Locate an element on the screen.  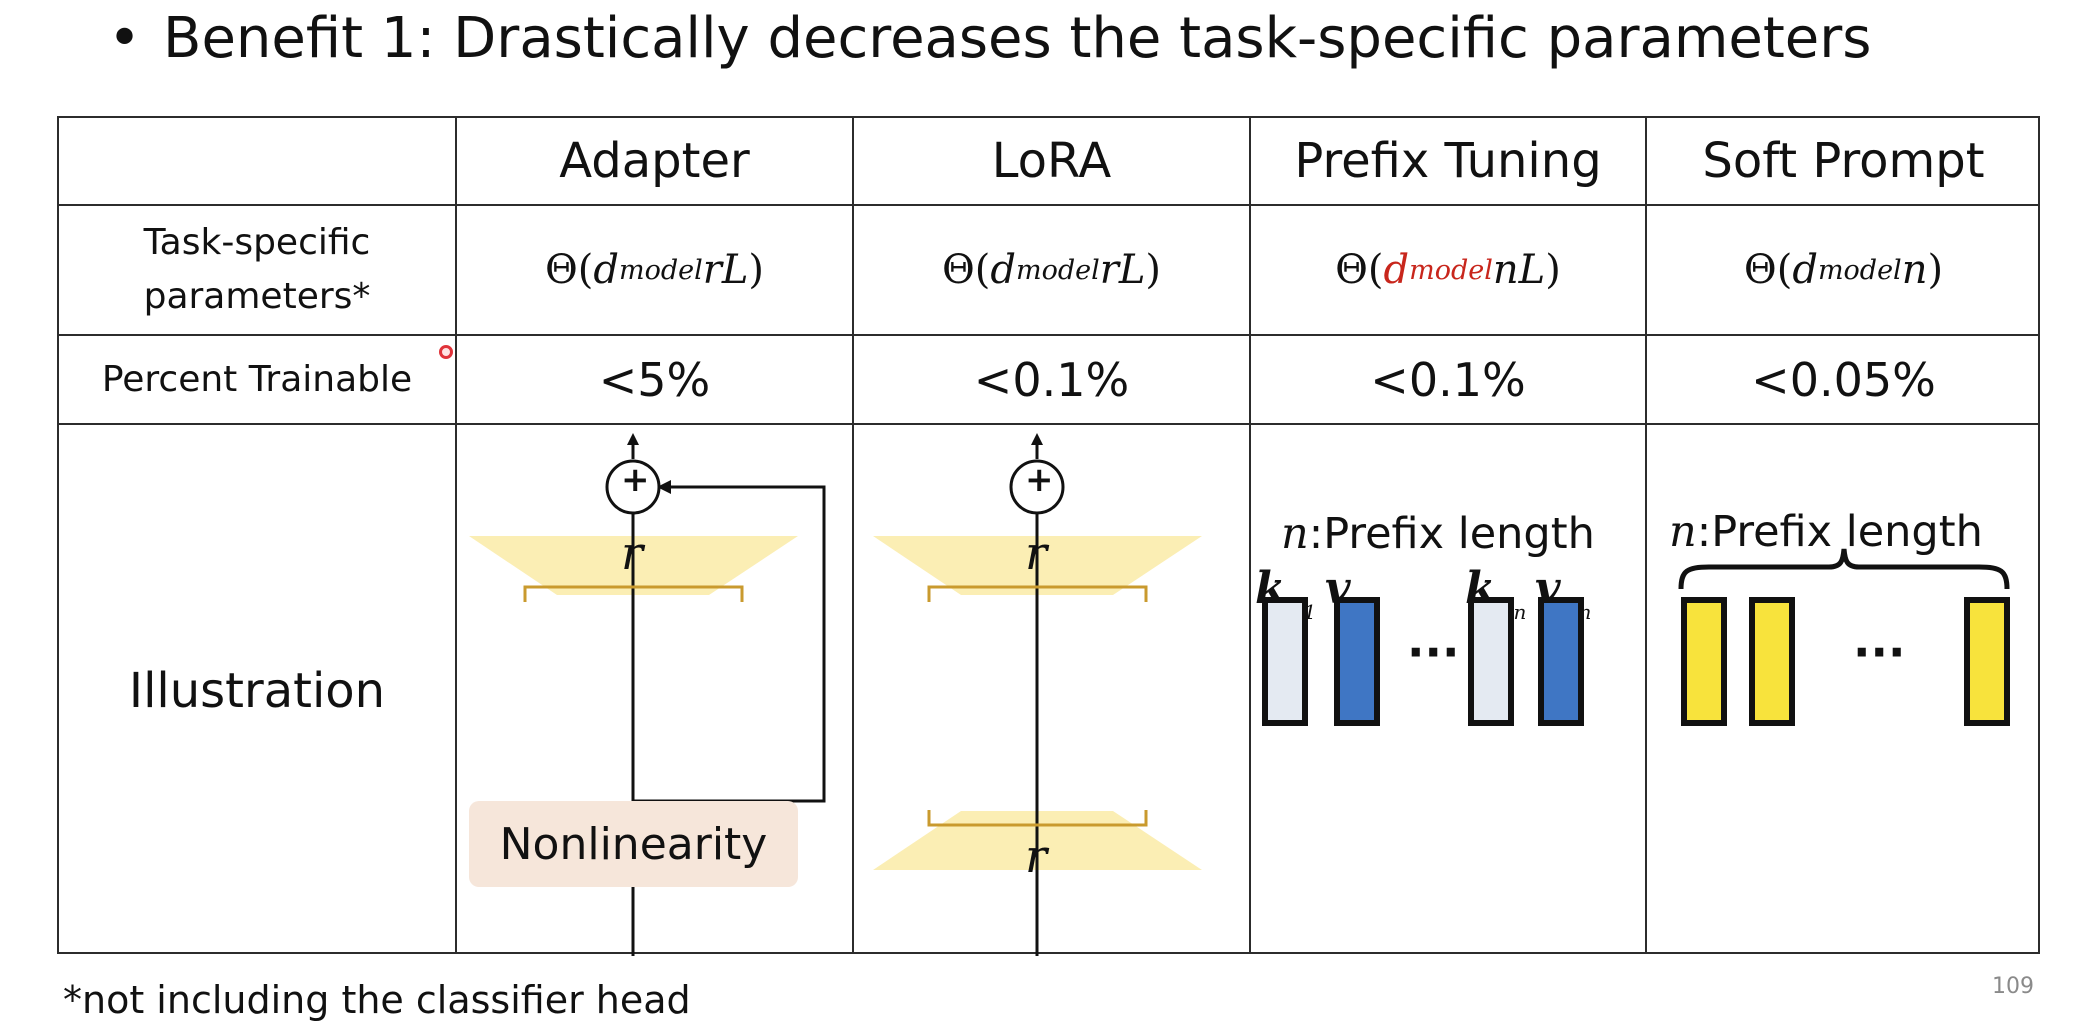
formula-rest: n is located at coordinates (1914, 270).